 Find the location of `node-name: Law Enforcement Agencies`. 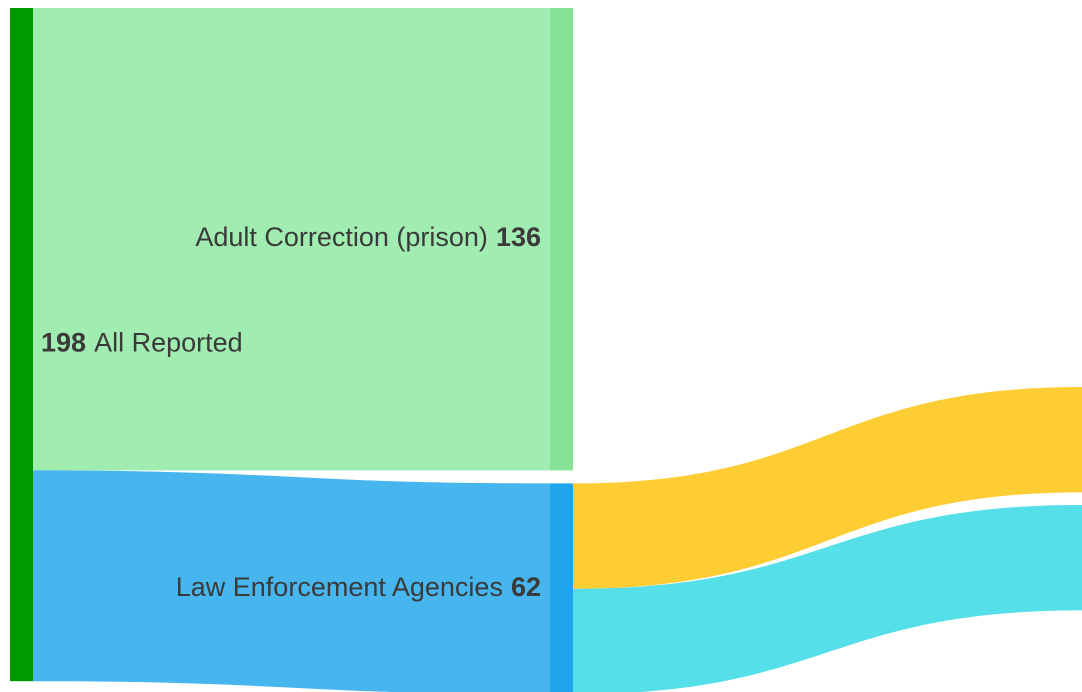

node-name: Law Enforcement Agencies is located at coordinates (339, 587).